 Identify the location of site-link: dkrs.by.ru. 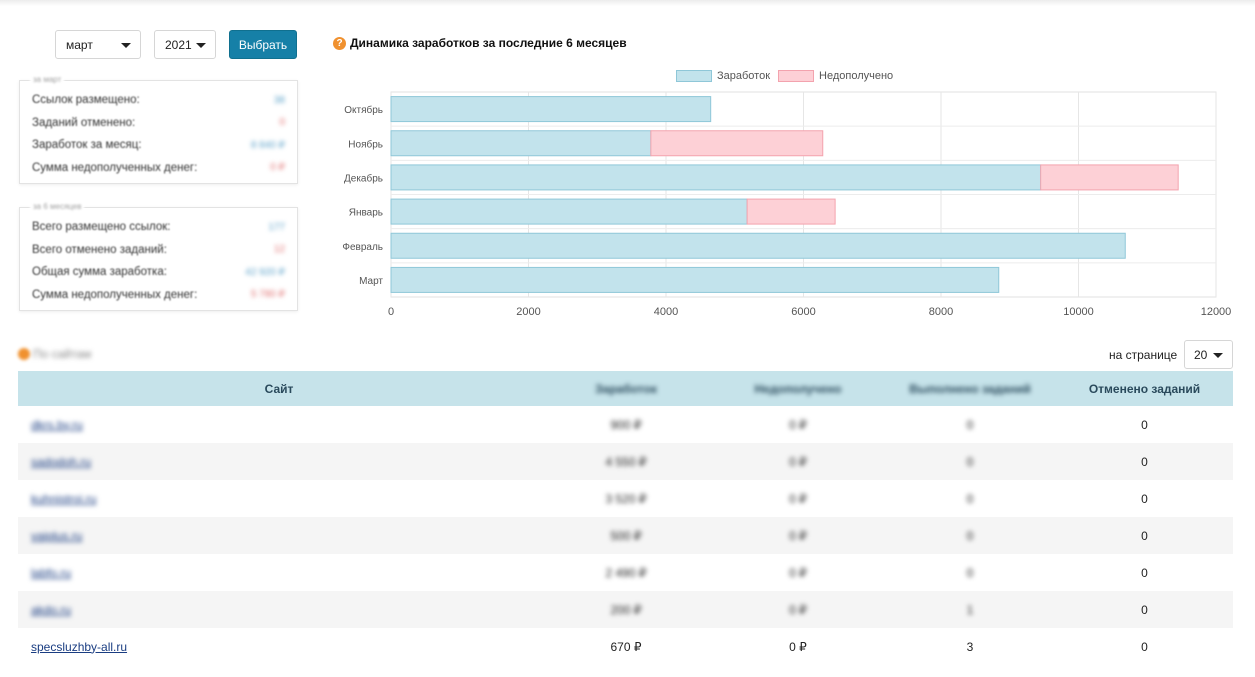
(57, 424).